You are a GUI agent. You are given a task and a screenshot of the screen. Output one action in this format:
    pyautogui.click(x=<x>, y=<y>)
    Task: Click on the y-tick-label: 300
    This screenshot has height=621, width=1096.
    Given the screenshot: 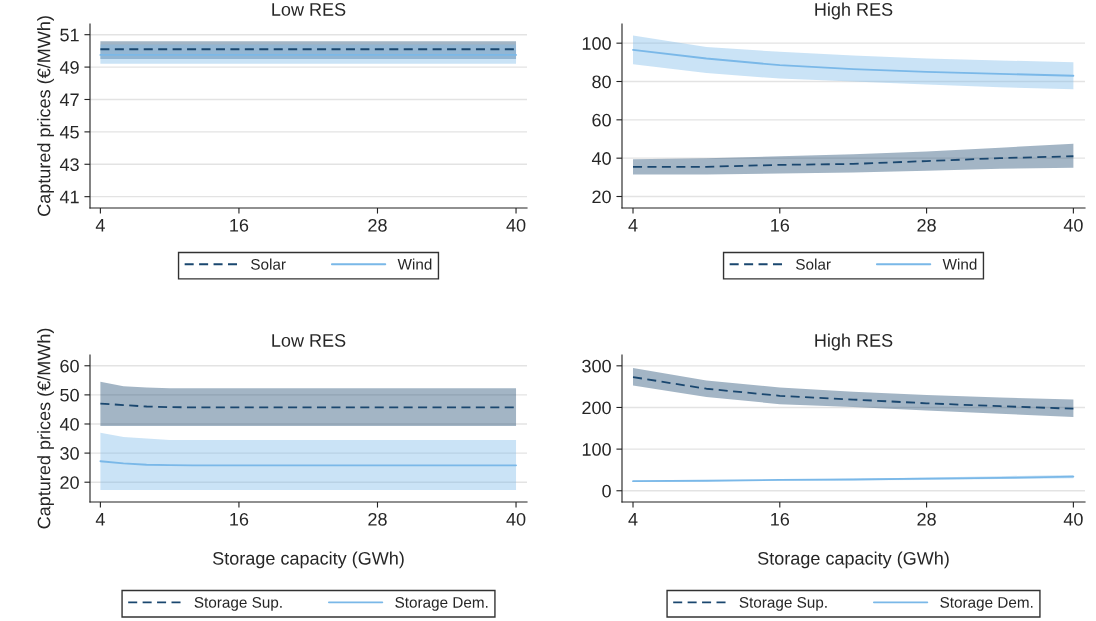 What is the action you would take?
    pyautogui.click(x=596, y=366)
    